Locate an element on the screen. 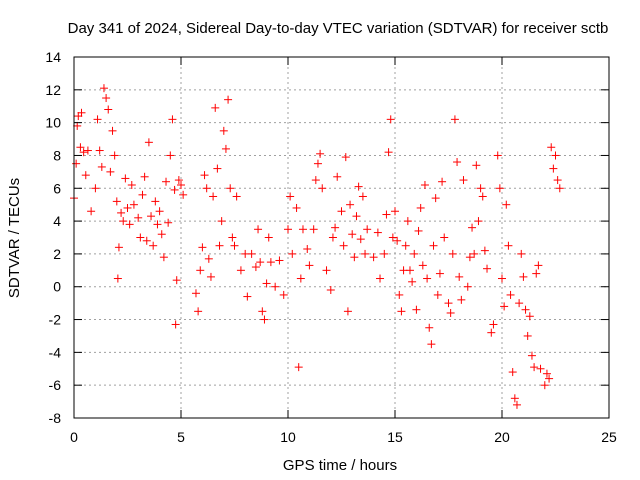 The height and width of the screenshot is (480, 640). y-tick-label: 12 is located at coordinates (53, 90).